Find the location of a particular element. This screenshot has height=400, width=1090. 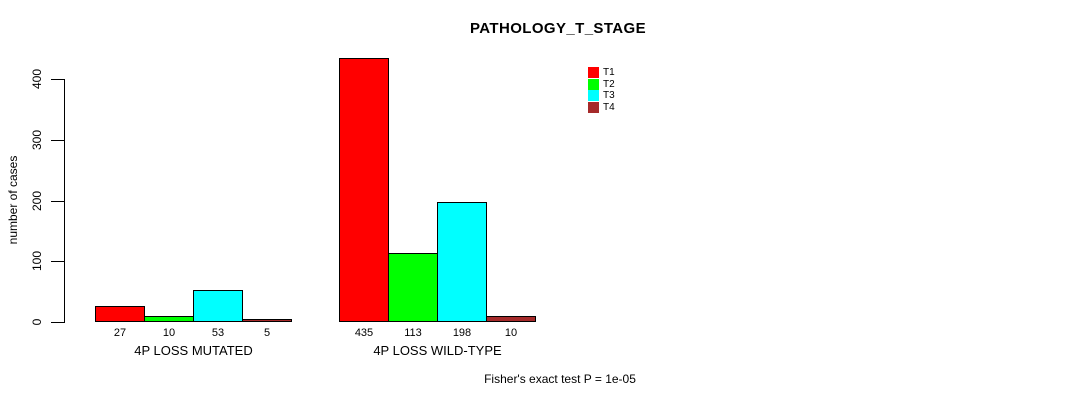

y-tick-label: 0 is located at coordinates (37, 322).